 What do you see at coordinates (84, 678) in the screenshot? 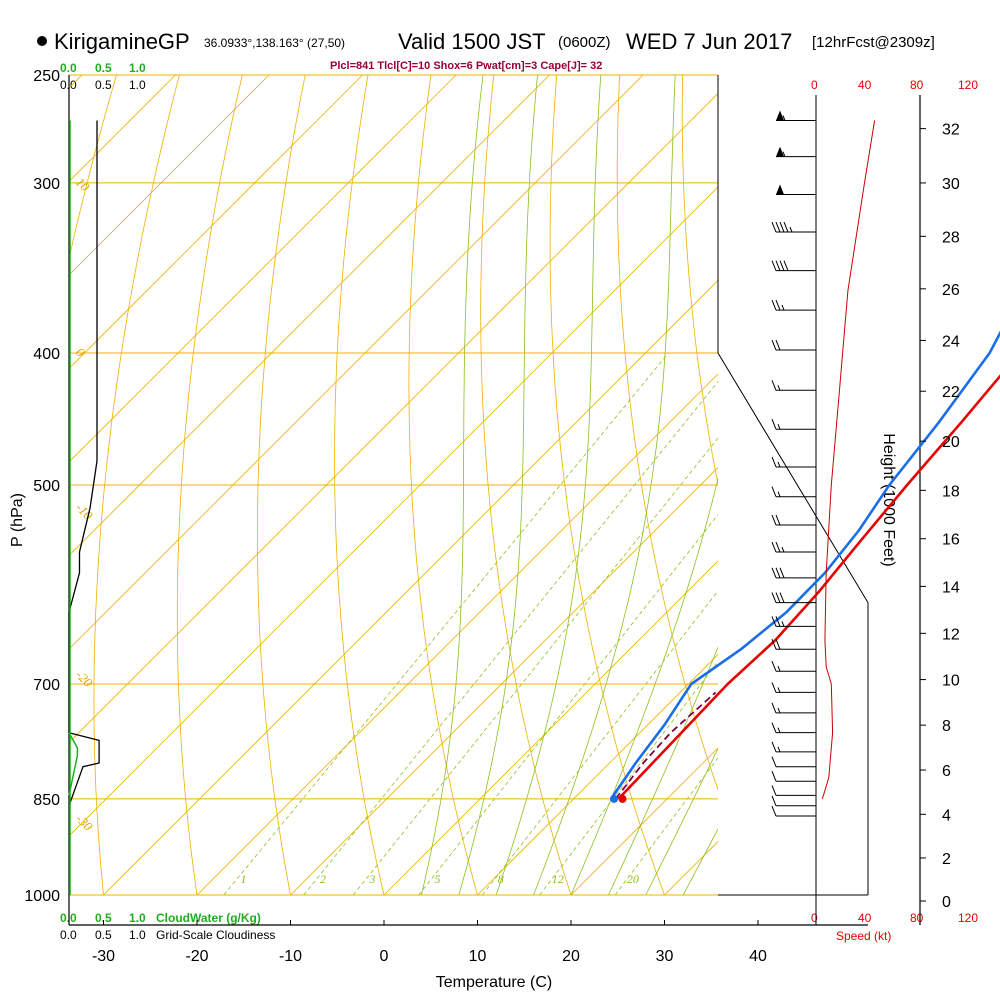
I see `isotherm-label: -20` at bounding box center [84, 678].